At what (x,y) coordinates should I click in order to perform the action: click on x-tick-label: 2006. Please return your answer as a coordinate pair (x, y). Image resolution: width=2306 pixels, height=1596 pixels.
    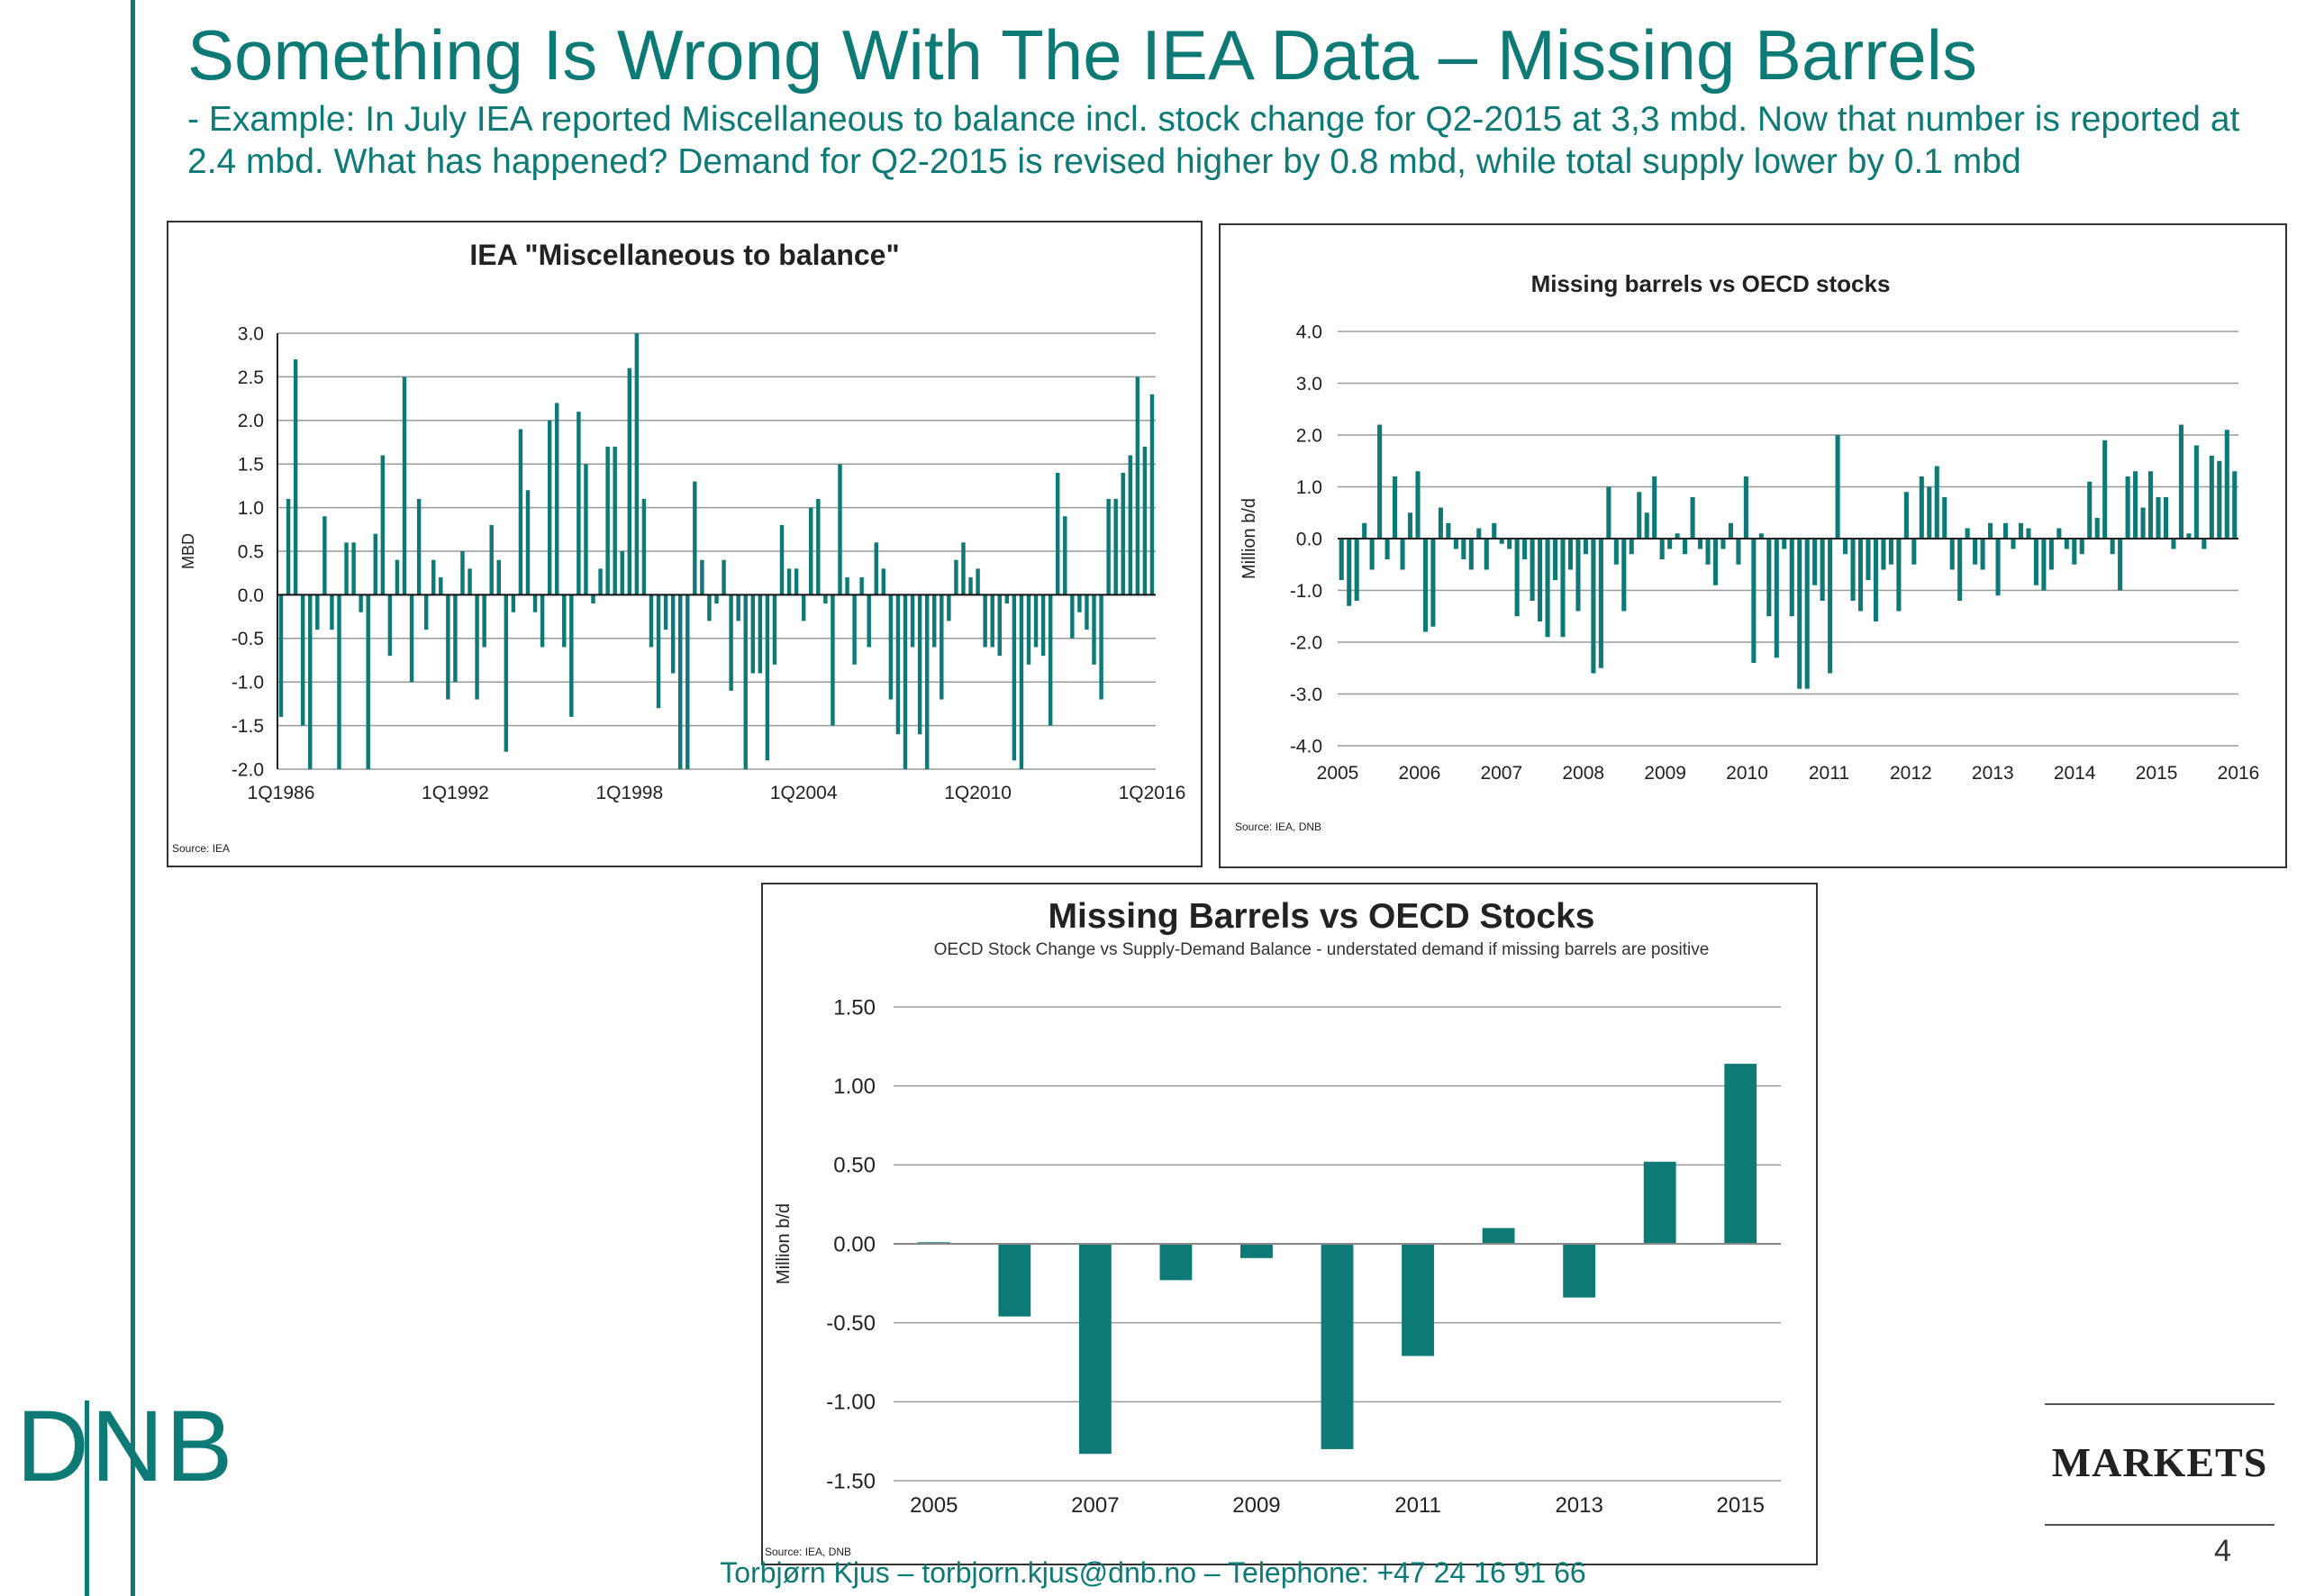
    Looking at the image, I should click on (1420, 773).